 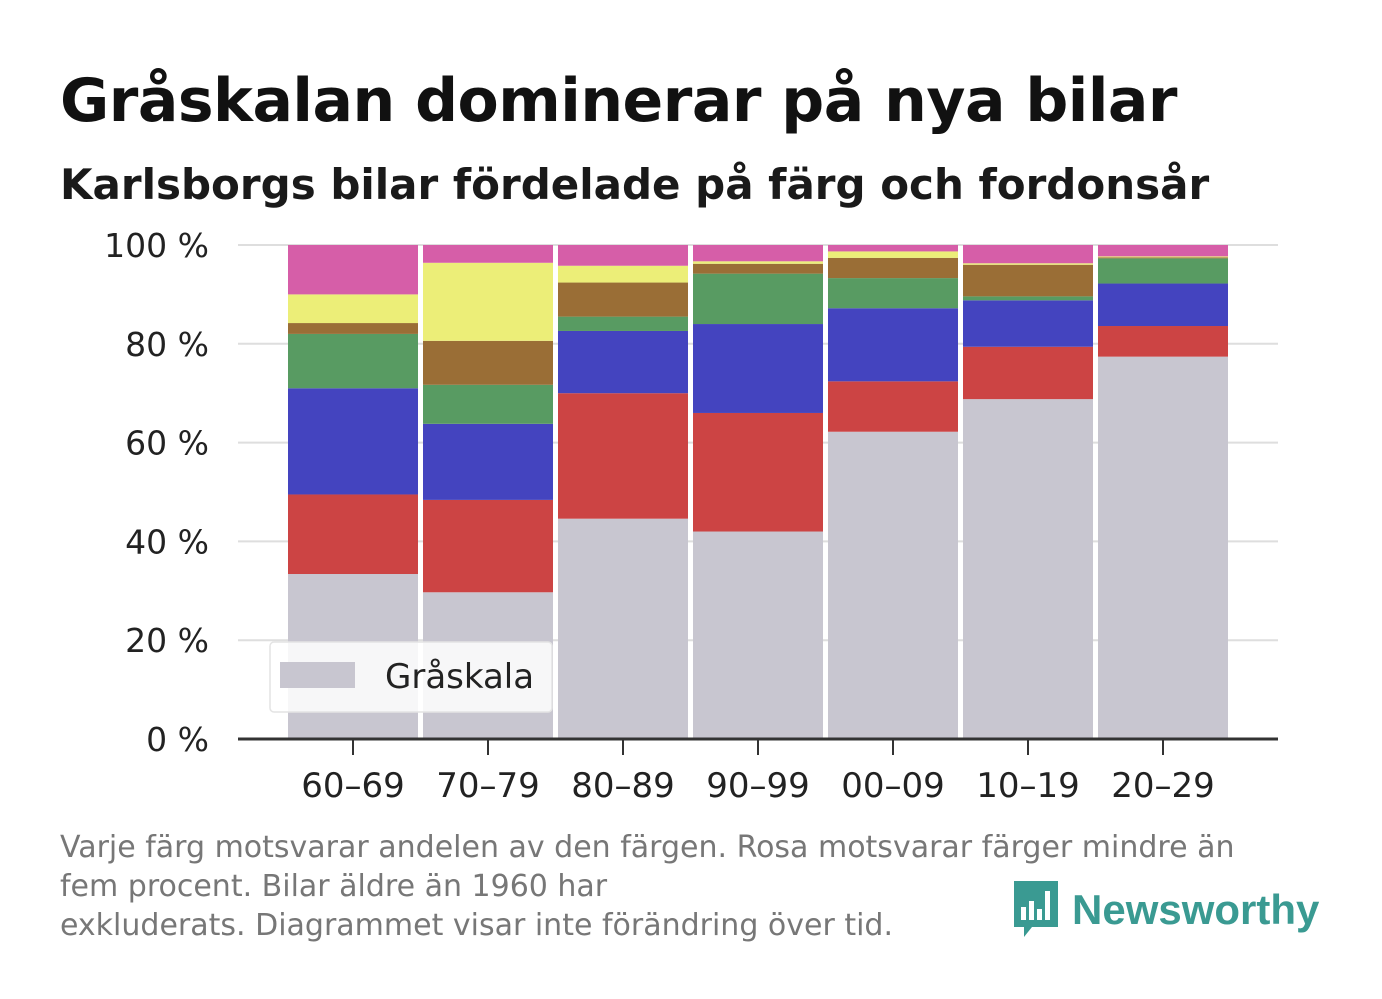 What do you see at coordinates (1028, 786) in the screenshot?
I see `x-tick-label: 10–19` at bounding box center [1028, 786].